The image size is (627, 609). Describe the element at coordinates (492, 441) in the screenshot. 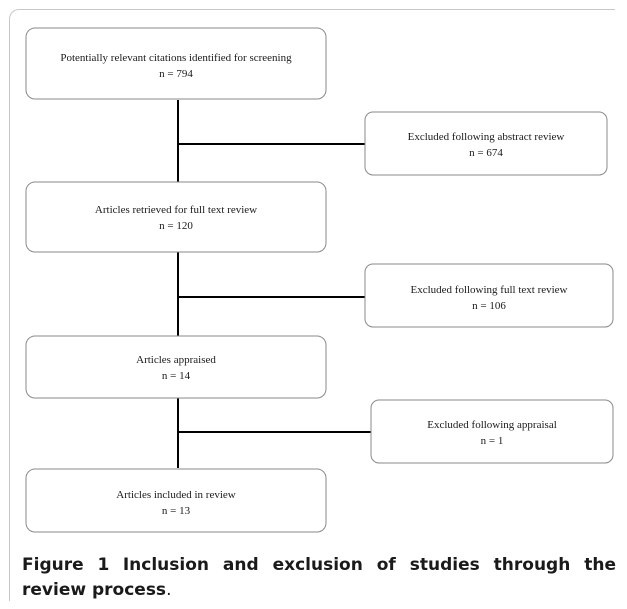

I see `exclusion-appraisal-count: n = 1` at that location.